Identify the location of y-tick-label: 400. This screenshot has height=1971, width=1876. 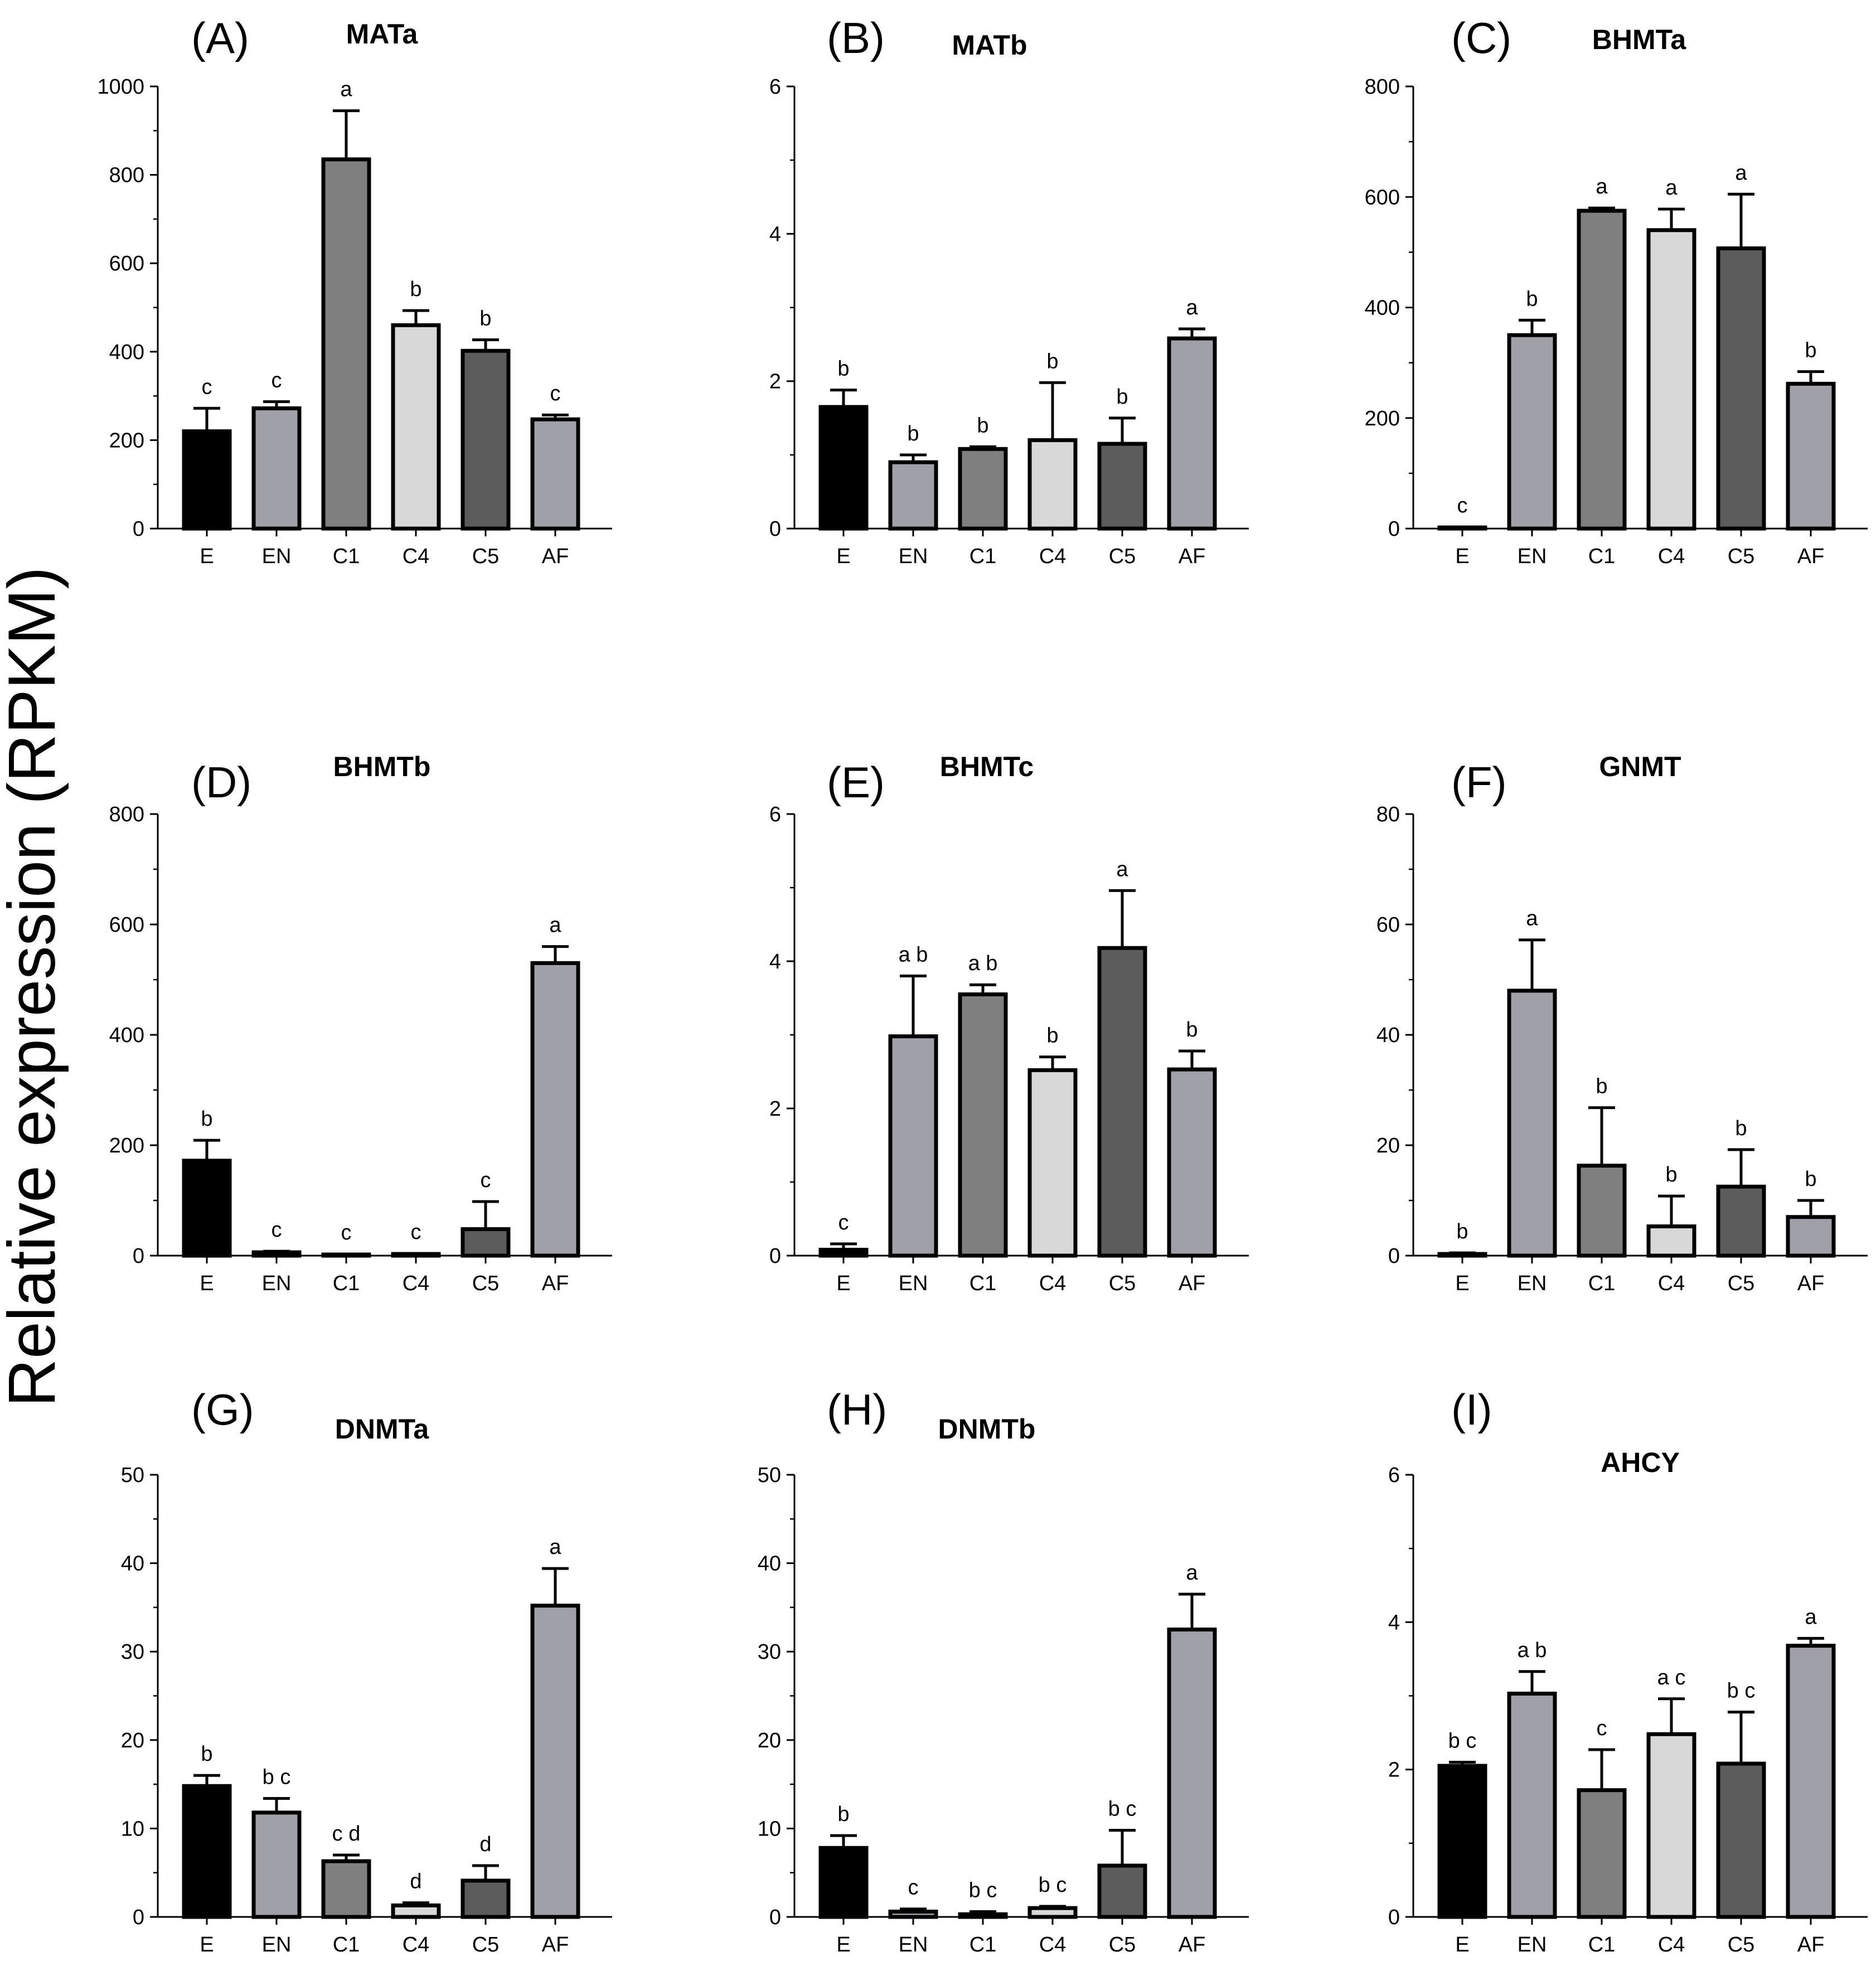
(1382, 308).